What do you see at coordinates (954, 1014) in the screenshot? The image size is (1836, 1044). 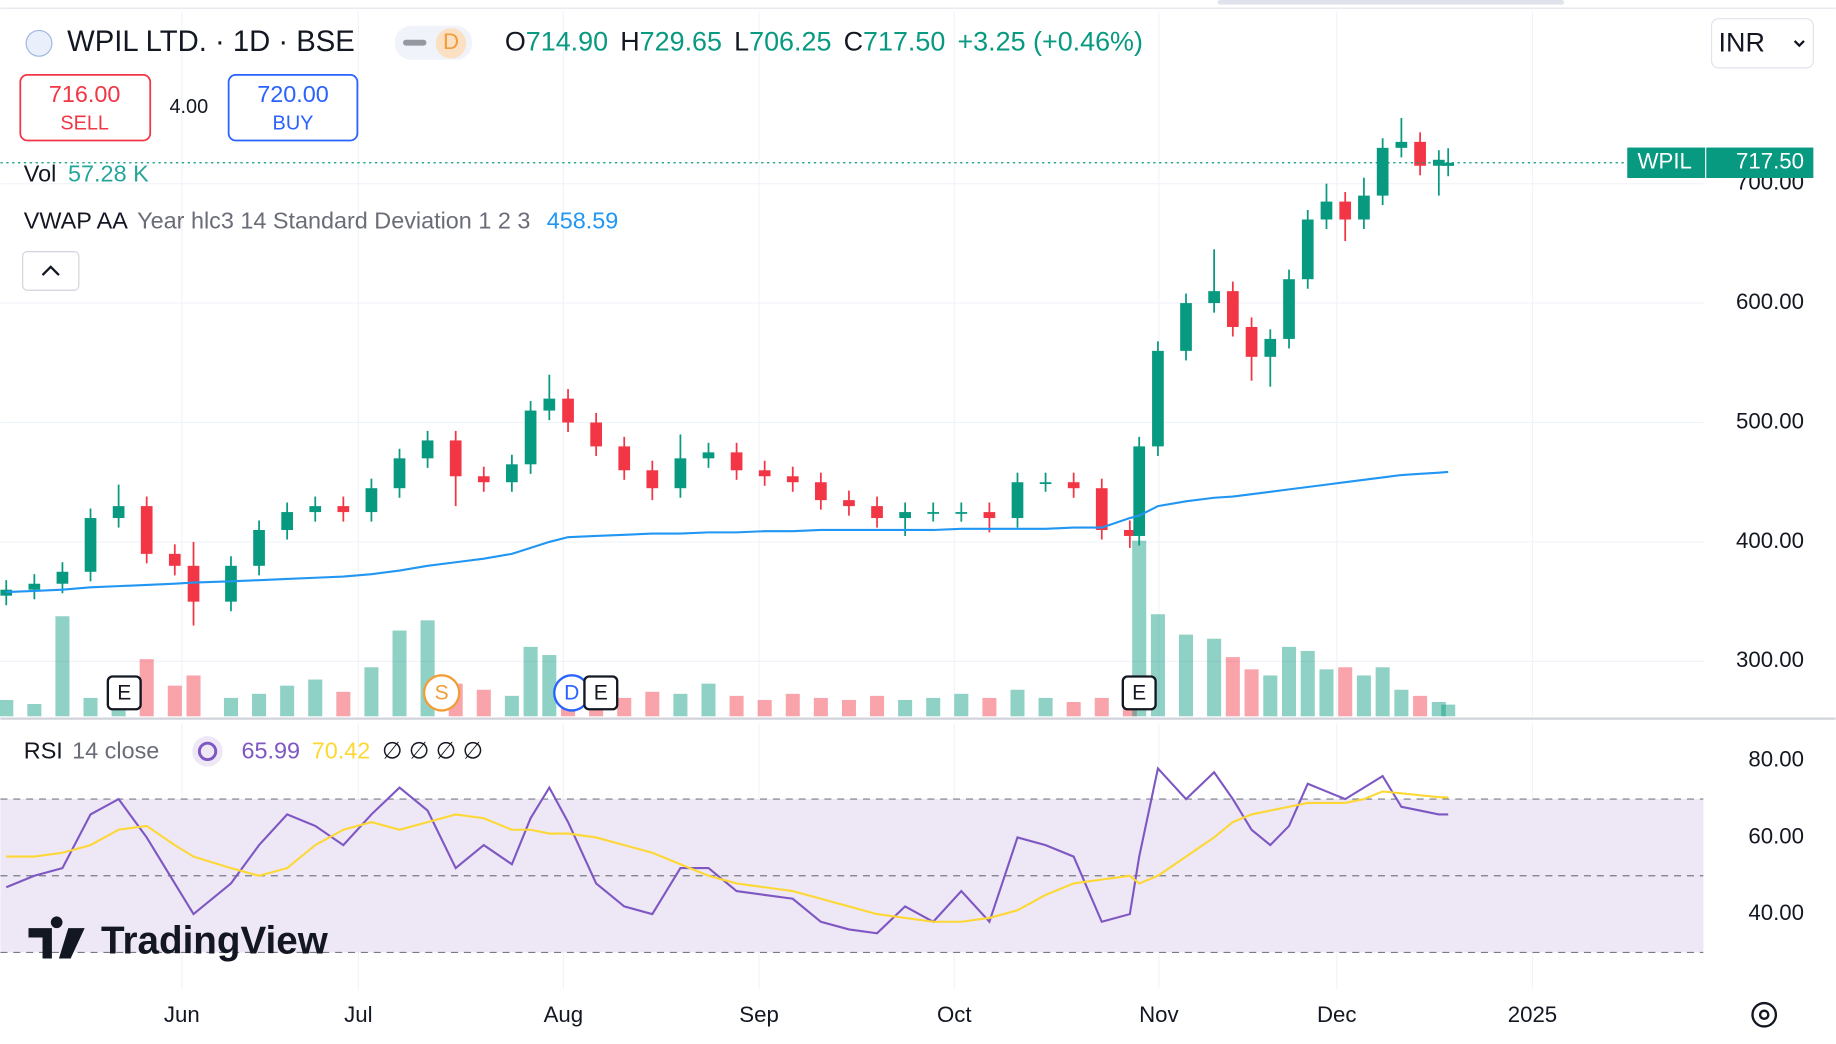 I see `x-tick-label: Oct` at bounding box center [954, 1014].